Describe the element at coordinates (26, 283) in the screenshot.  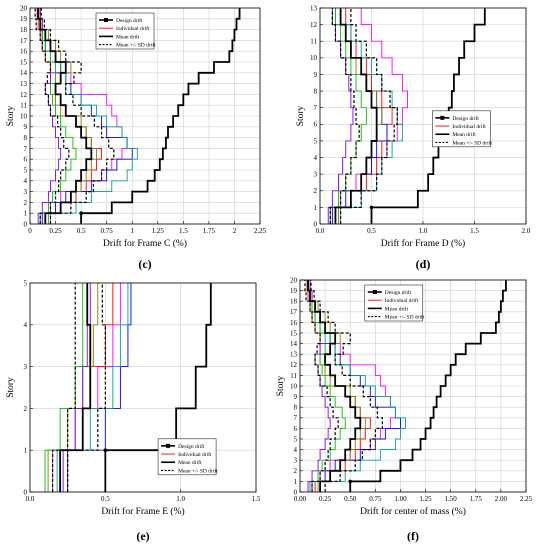
I see `y-tick-label: 5` at that location.